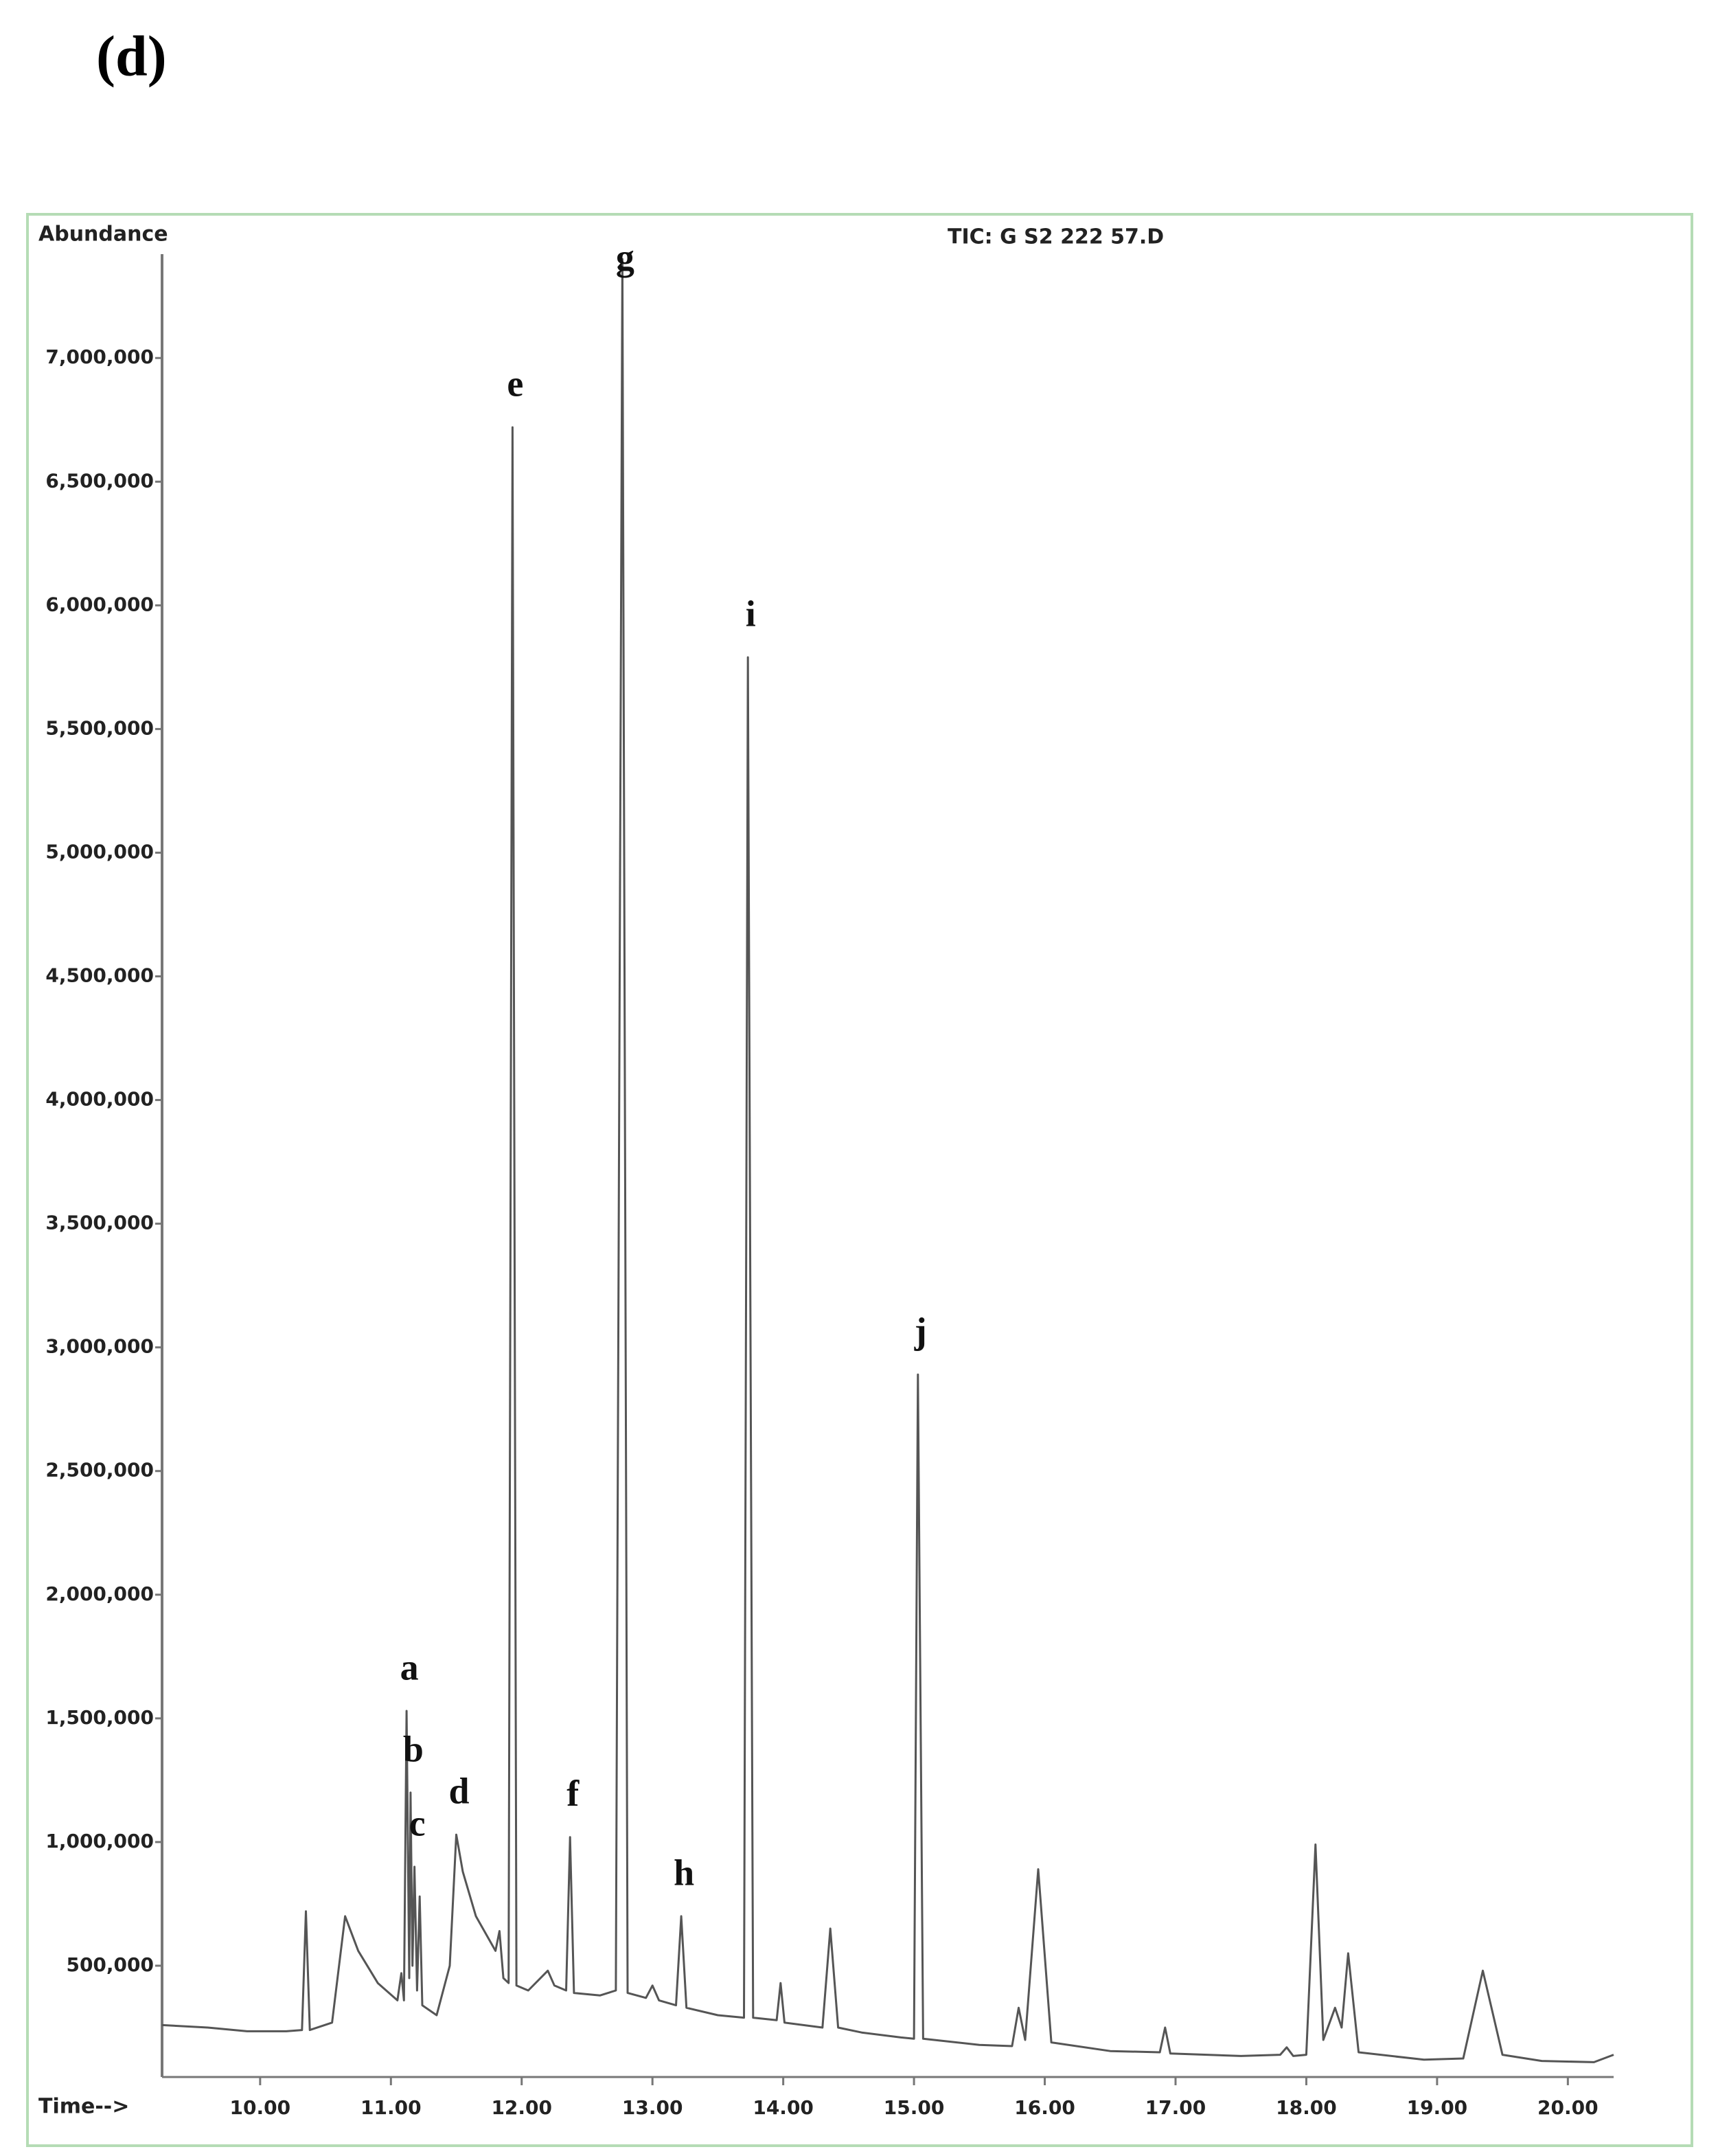 Image resolution: width=1718 pixels, height=2156 pixels. What do you see at coordinates (1175, 2107) in the screenshot?
I see `x-tick-label: 17.00` at bounding box center [1175, 2107].